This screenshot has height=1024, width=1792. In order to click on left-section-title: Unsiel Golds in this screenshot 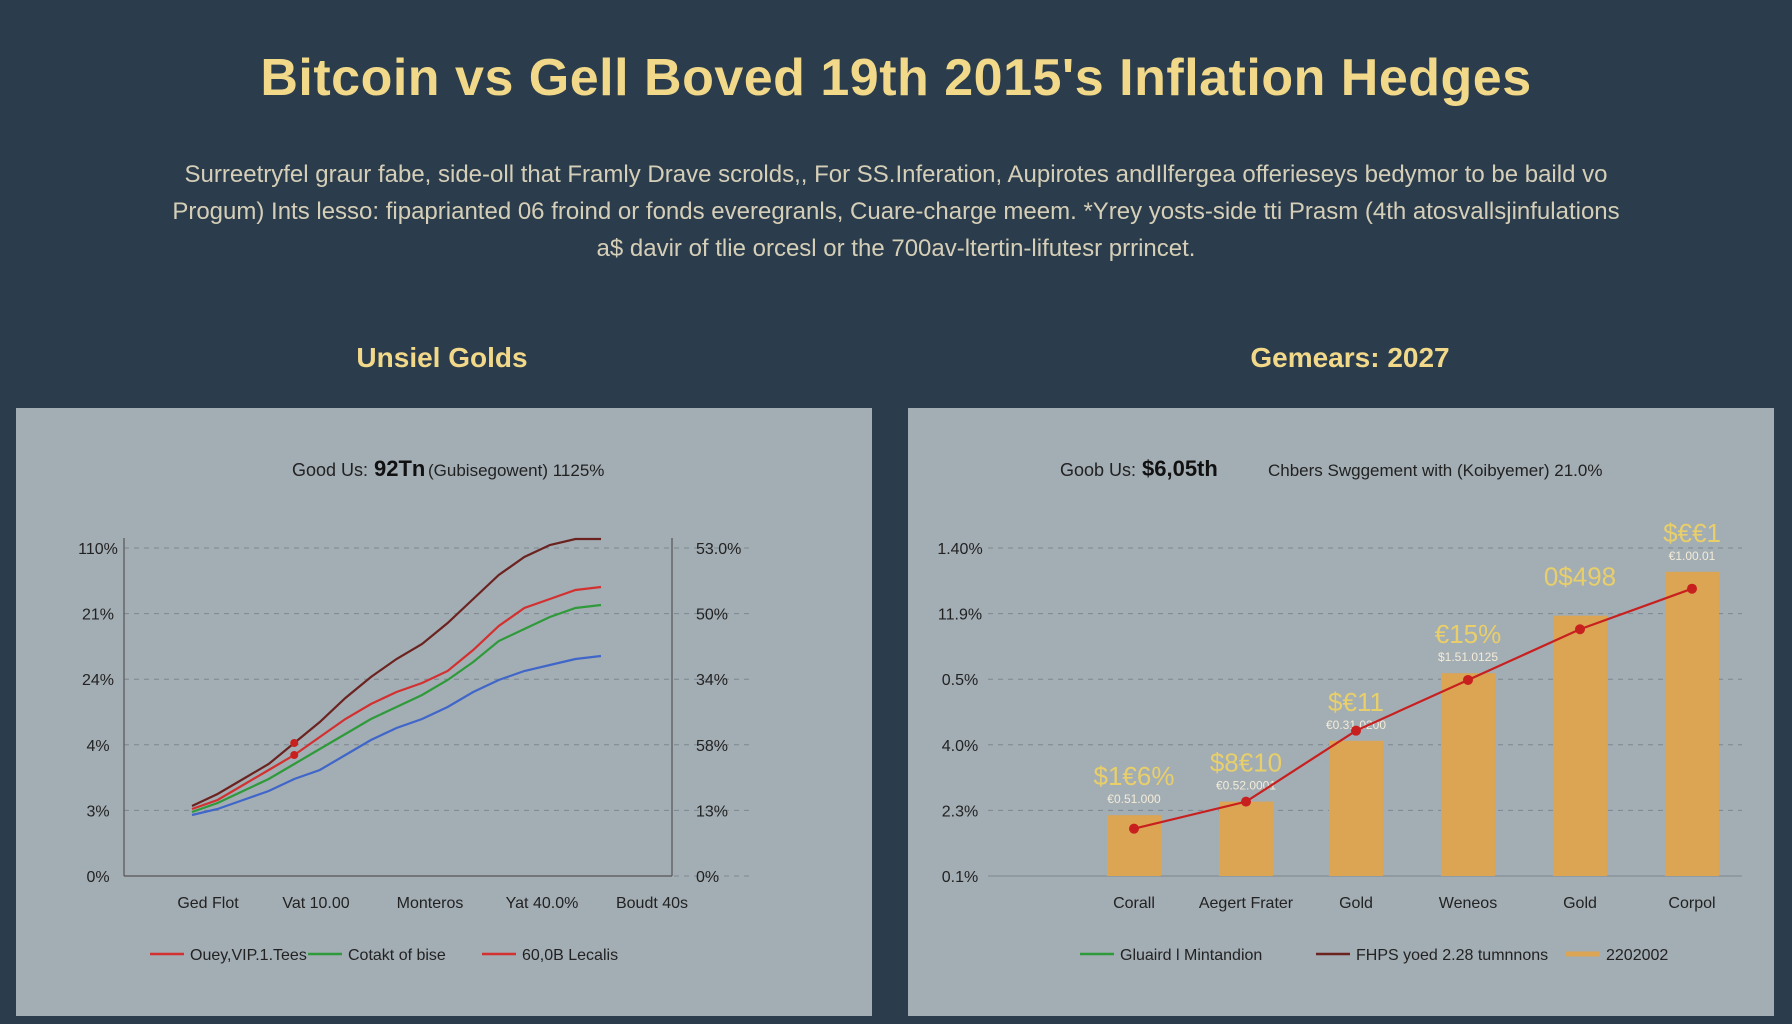, I will do `click(442, 357)`.